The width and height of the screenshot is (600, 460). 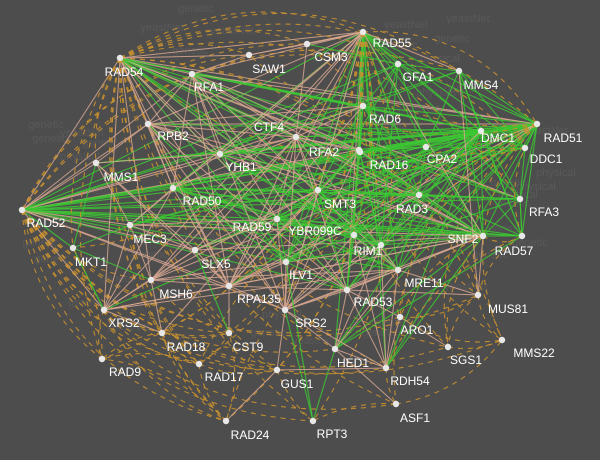 I want to click on graph-node-slx5, so click(x=195, y=250).